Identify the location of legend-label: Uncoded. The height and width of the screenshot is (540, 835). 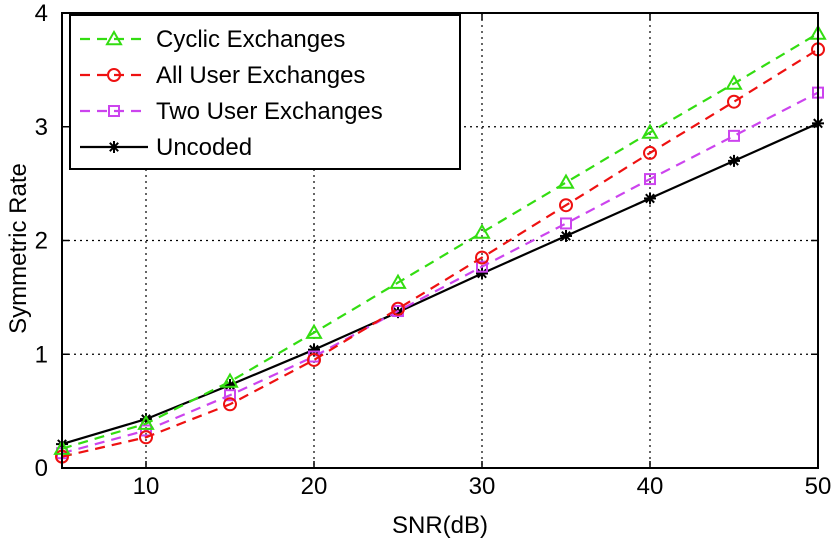
(204, 147).